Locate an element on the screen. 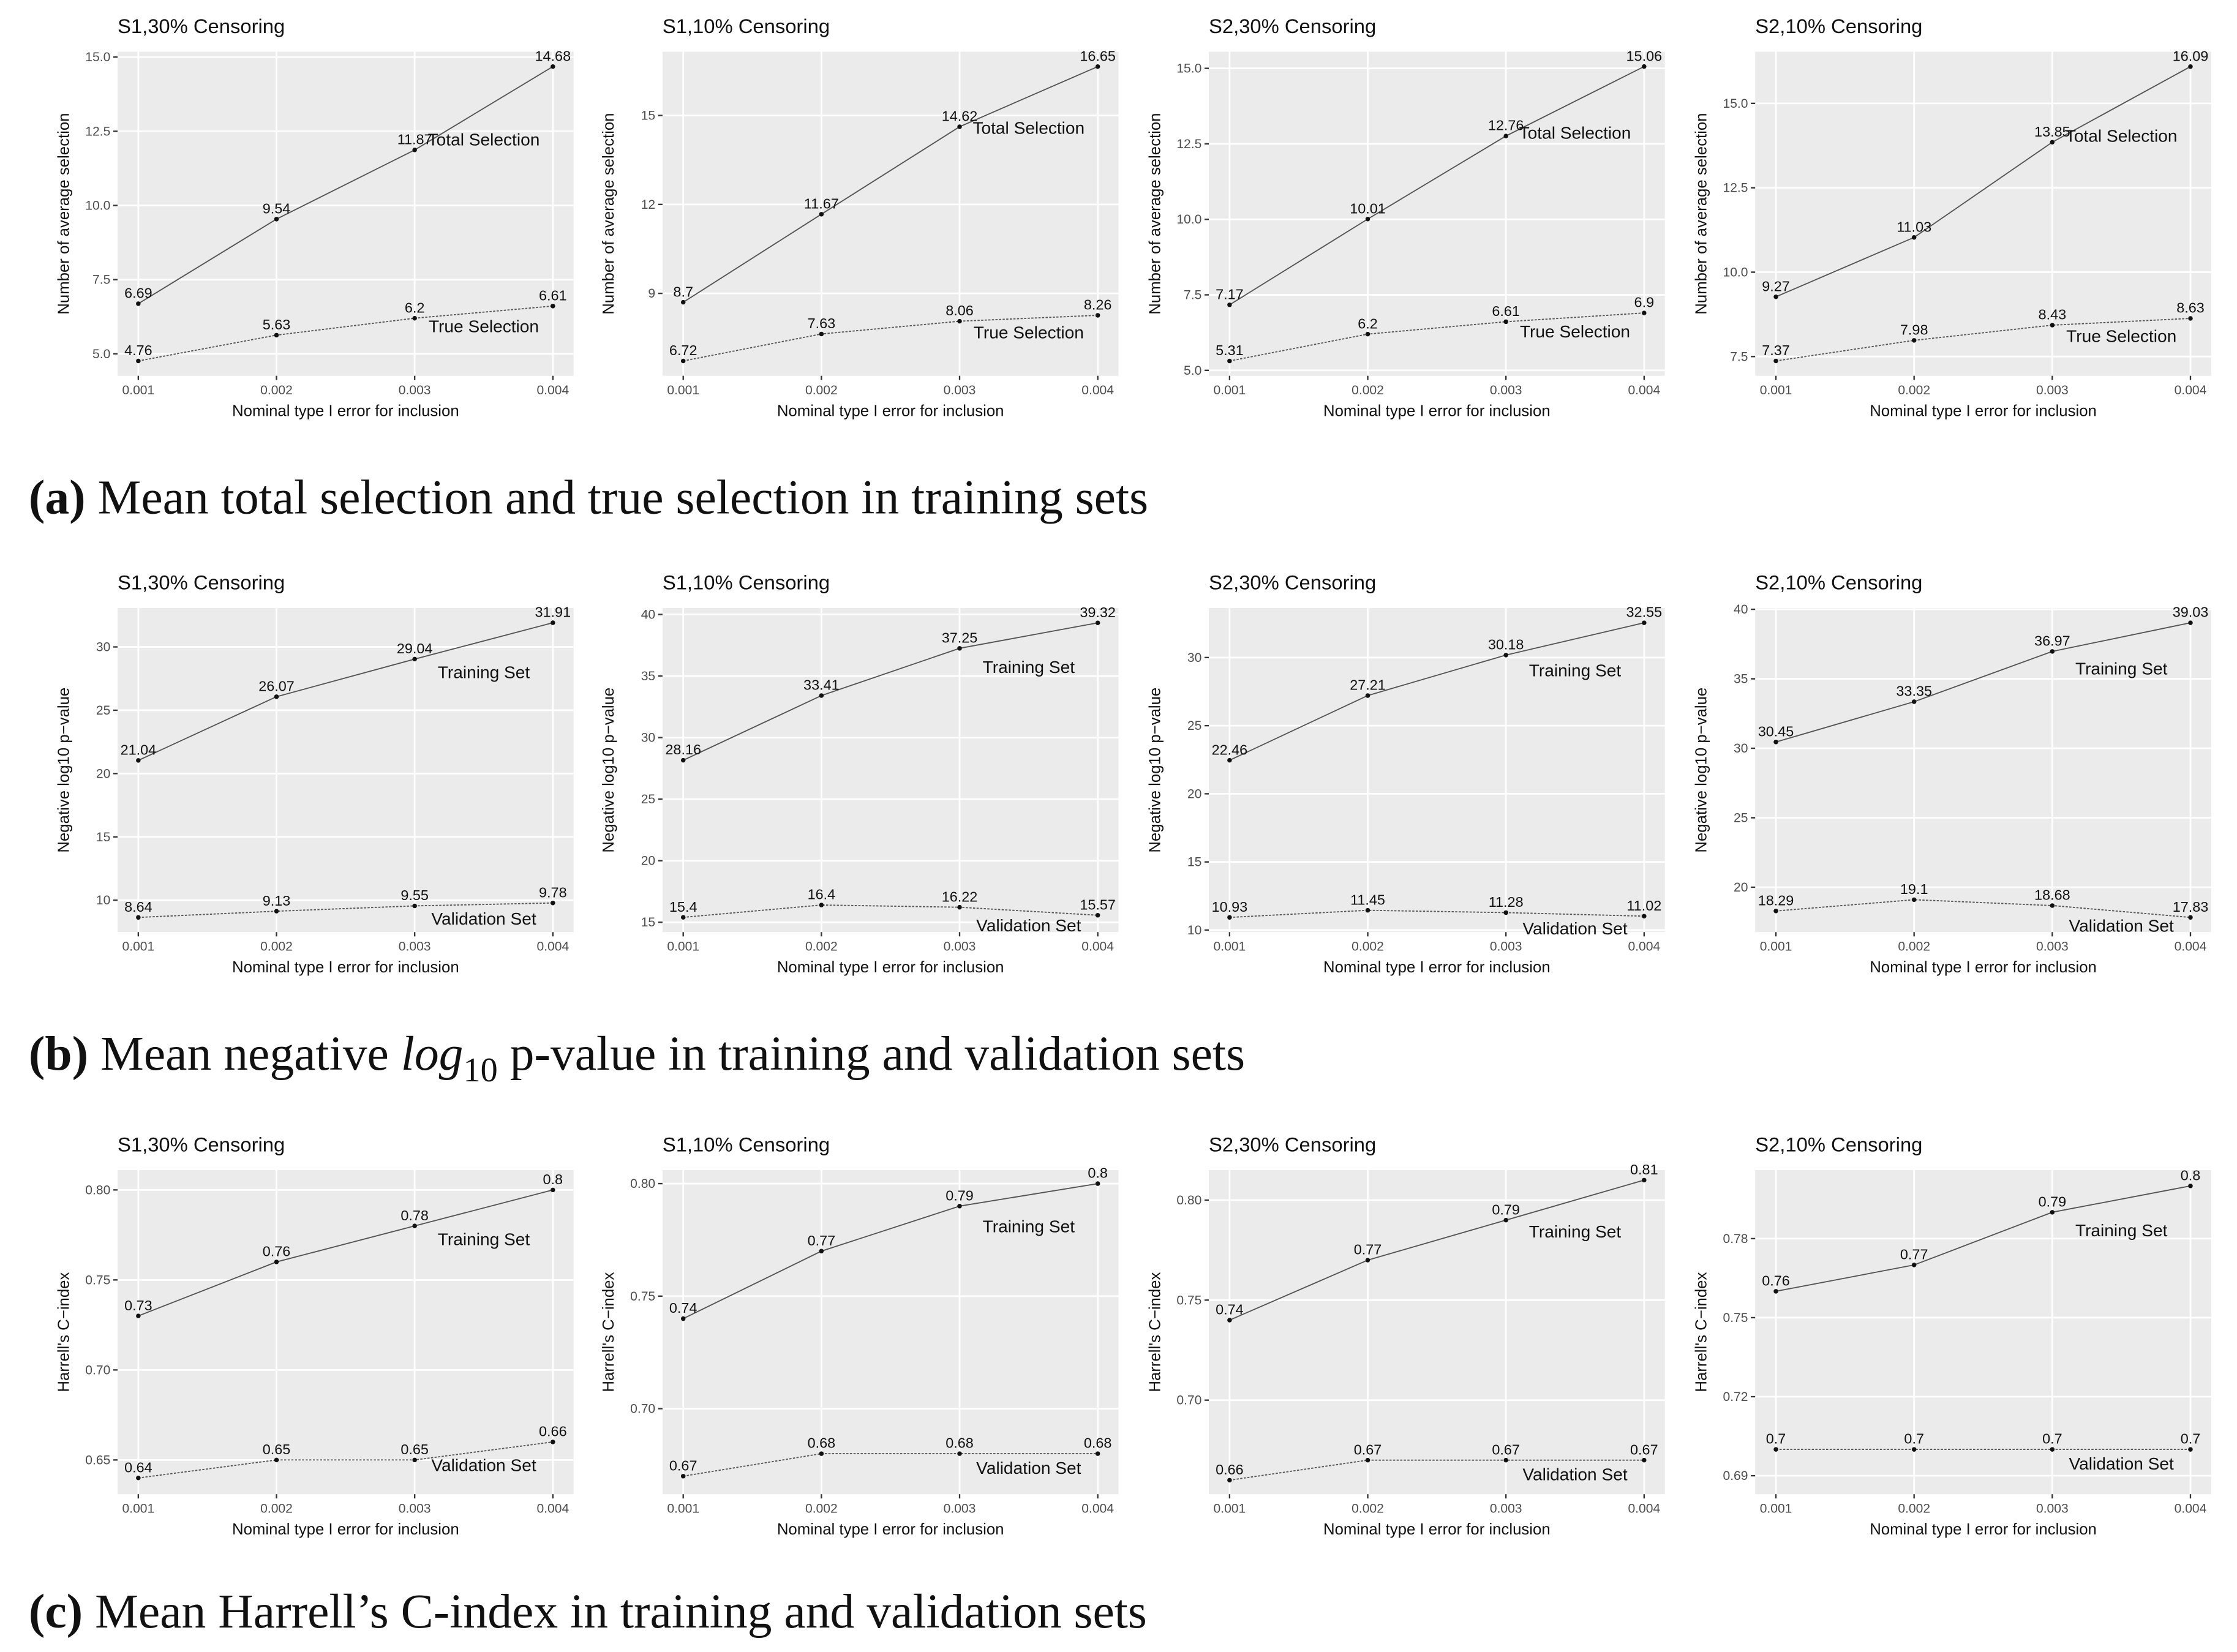 Image resolution: width=2237 pixels, height=1652 pixels. data-label: 9.55 is located at coordinates (414, 895).